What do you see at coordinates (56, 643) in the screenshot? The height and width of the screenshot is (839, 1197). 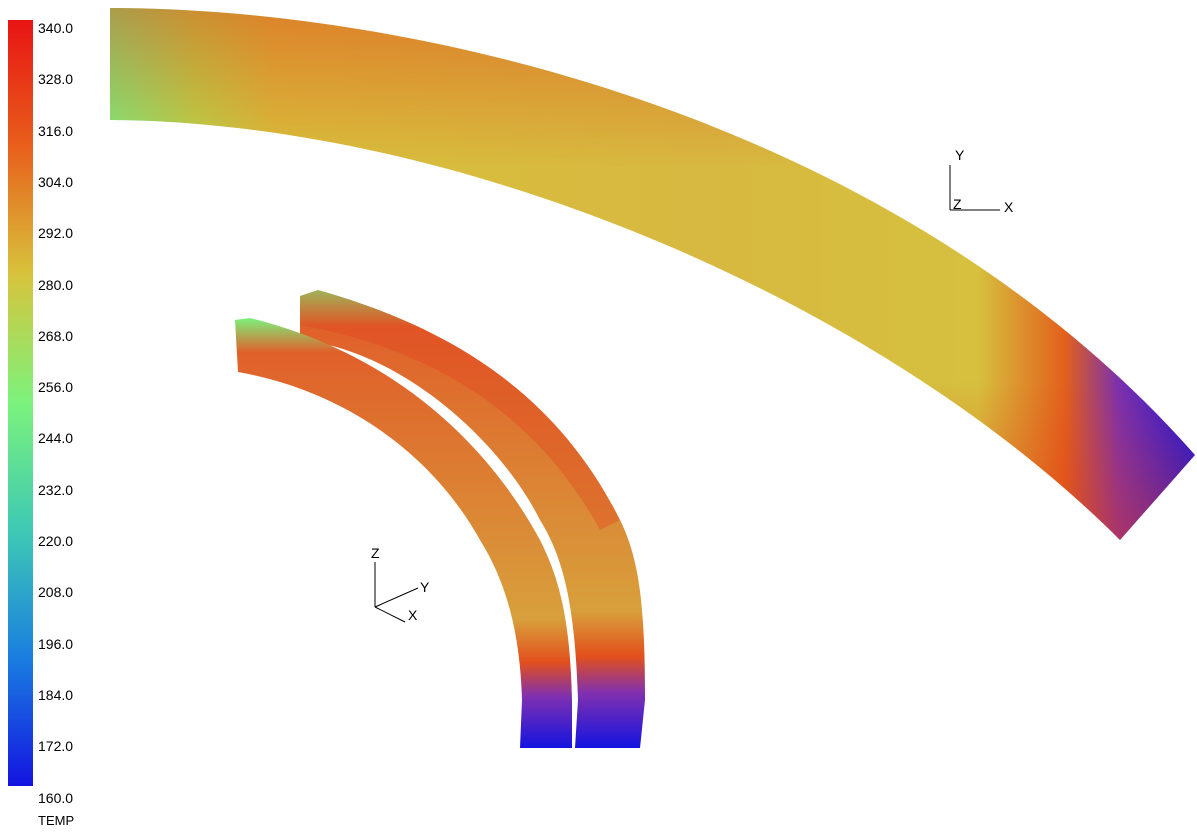 I see `legend-tick: 196.0` at bounding box center [56, 643].